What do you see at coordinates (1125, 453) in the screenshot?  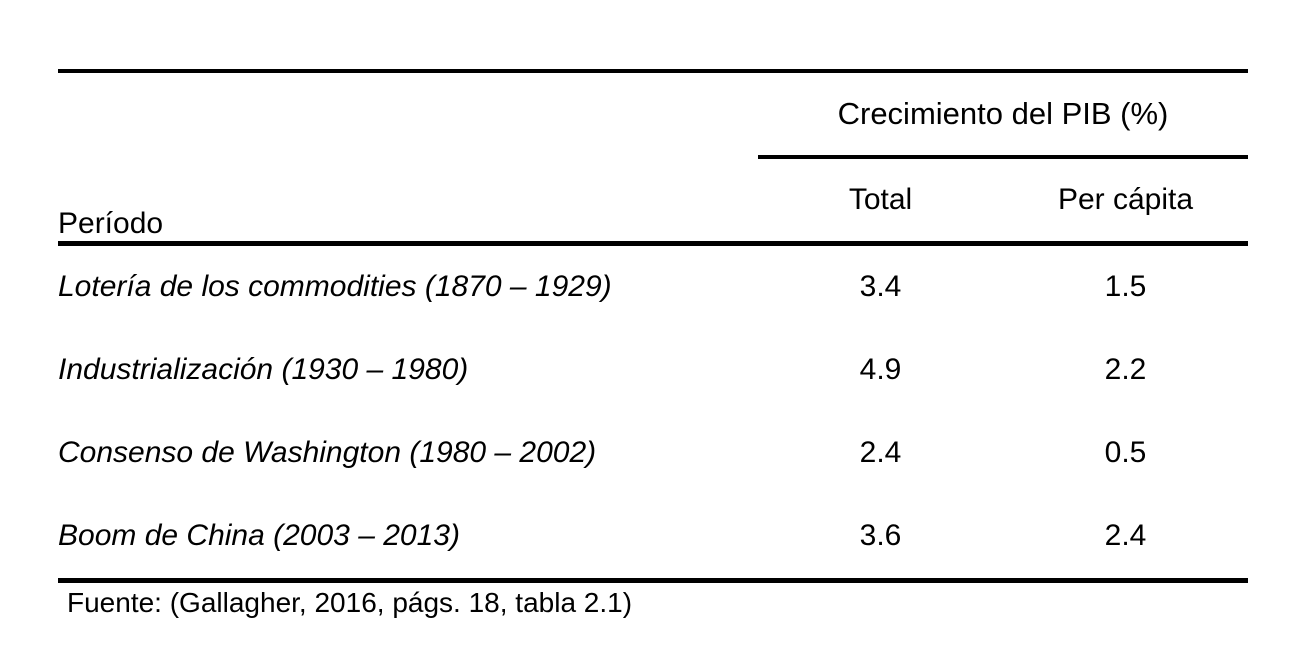 I see `per-capita-value-cell: 0.5` at bounding box center [1125, 453].